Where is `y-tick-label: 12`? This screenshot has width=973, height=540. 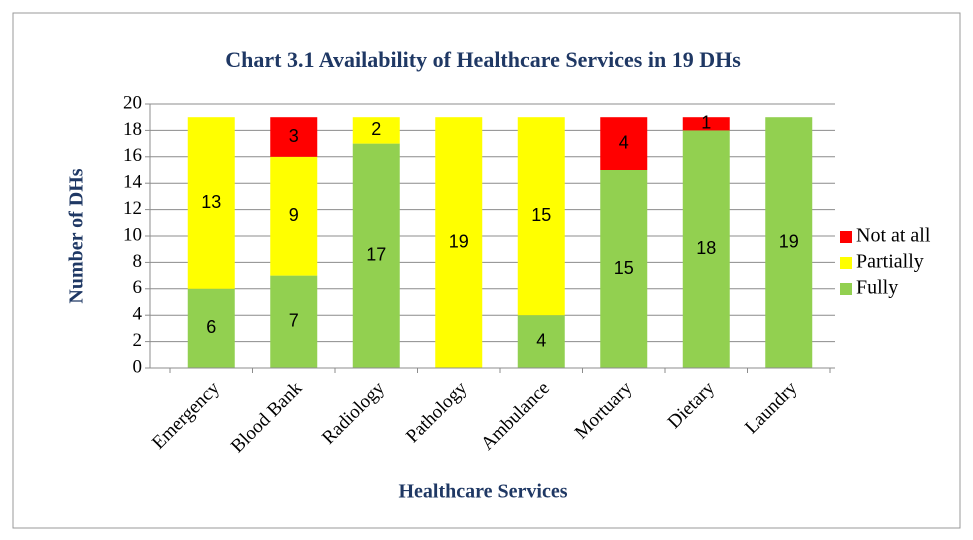
y-tick-label: 12 is located at coordinates (132, 208).